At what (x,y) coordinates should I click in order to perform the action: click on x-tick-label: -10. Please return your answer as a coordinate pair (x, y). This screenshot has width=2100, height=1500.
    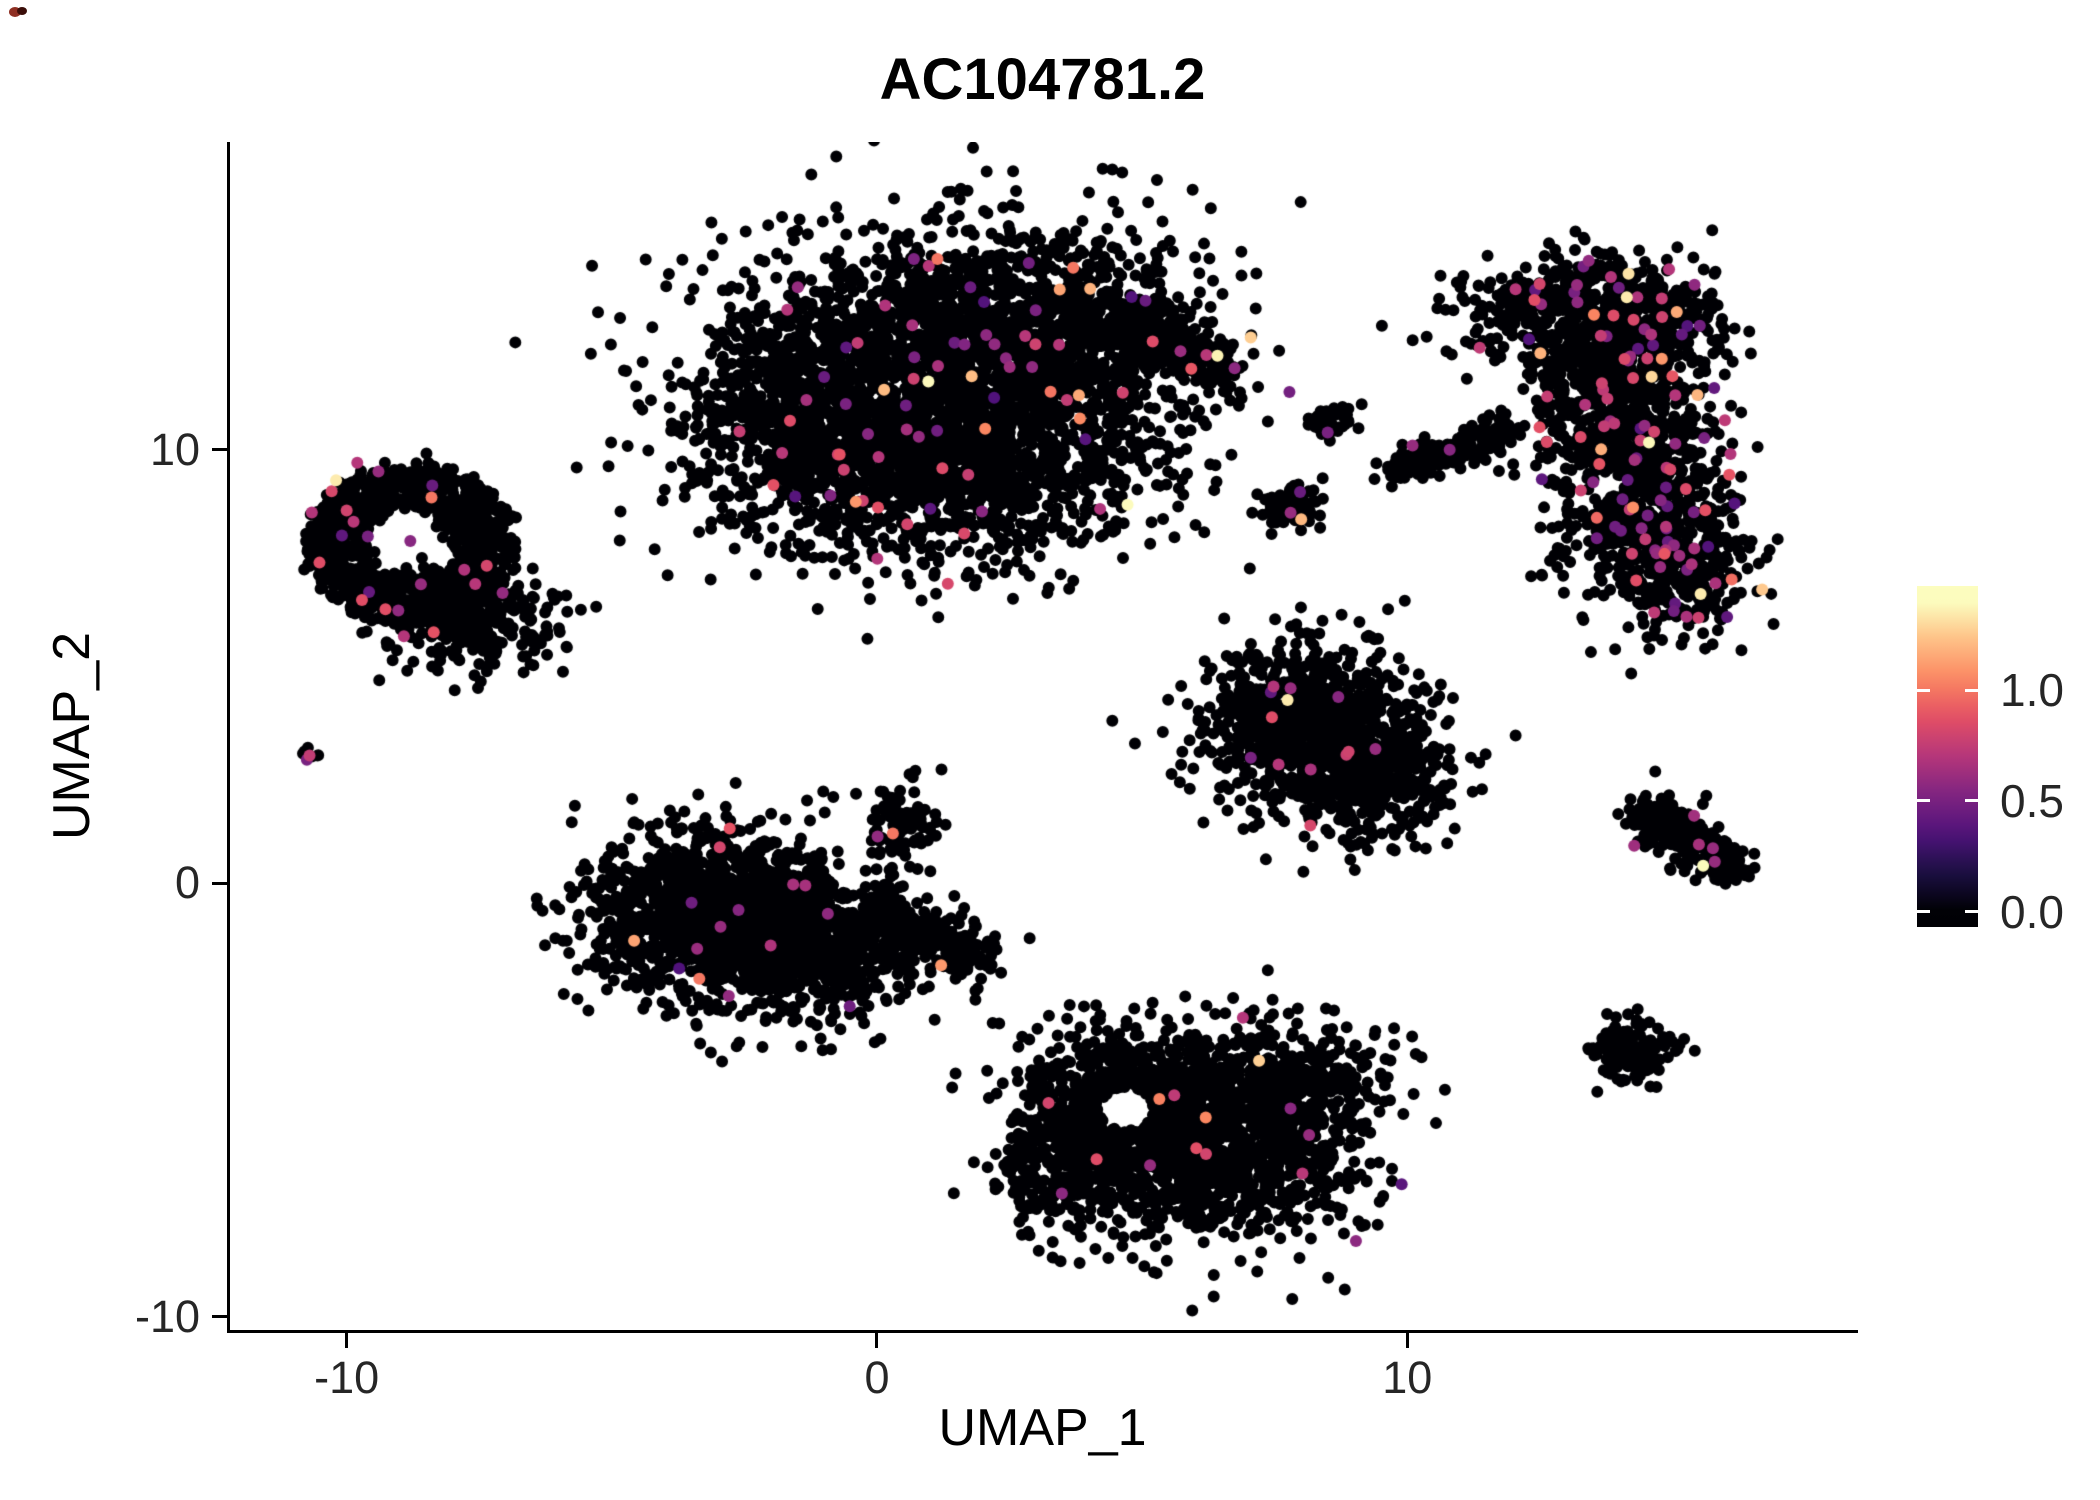
    Looking at the image, I should click on (347, 1377).